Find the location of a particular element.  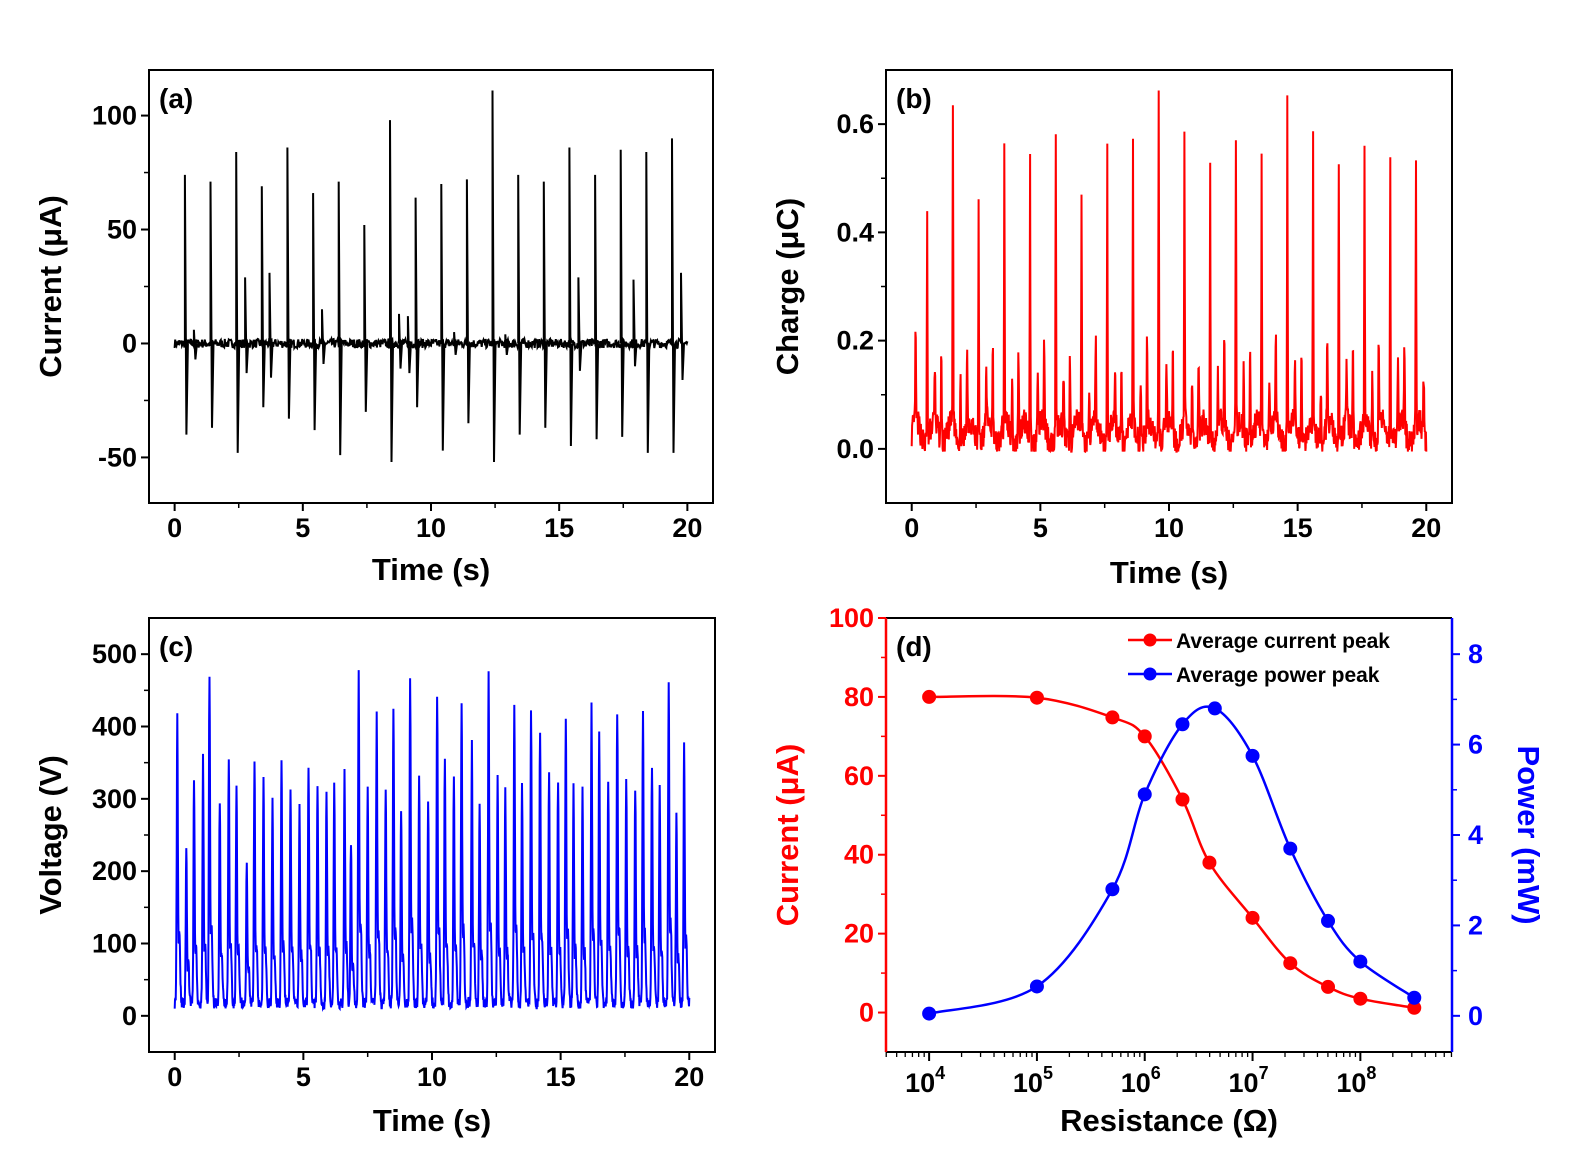

panel-a-xtick-label: 5 is located at coordinates (302, 528).